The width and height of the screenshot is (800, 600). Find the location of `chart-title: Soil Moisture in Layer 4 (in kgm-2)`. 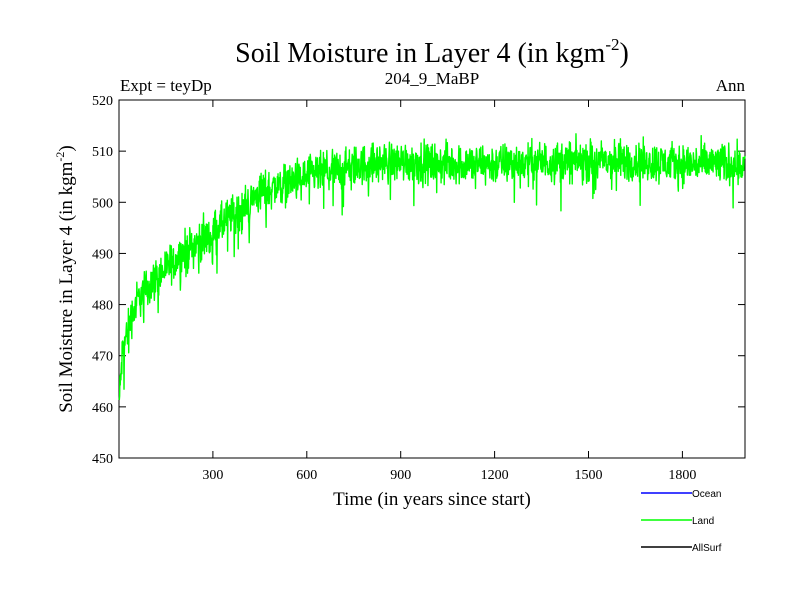

chart-title: Soil Moisture in Layer 4 (in kgm-2) is located at coordinates (432, 52).